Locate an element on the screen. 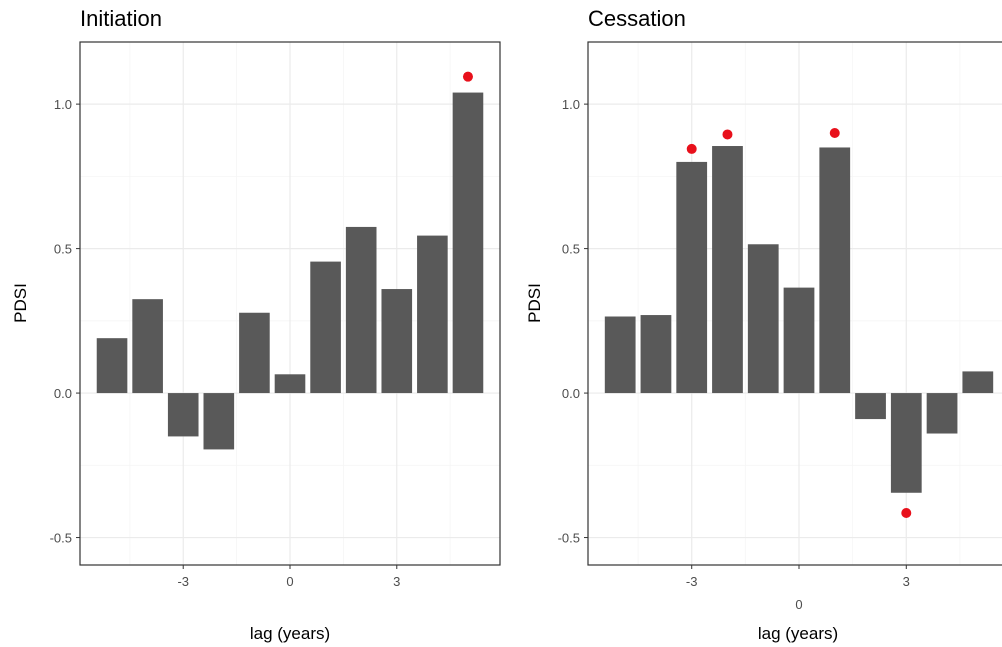 The width and height of the screenshot is (1002, 647). initiation-y-axis-label: PDSI is located at coordinates (20, 303).